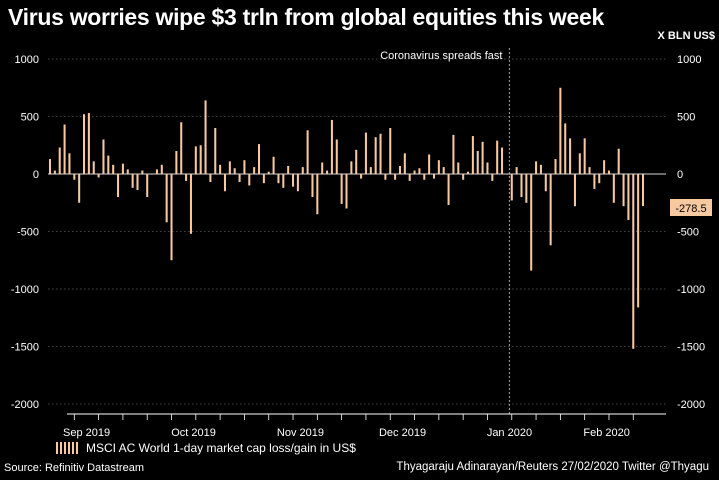  I want to click on annotation: Coronavirus spreads fast, so click(441, 56).